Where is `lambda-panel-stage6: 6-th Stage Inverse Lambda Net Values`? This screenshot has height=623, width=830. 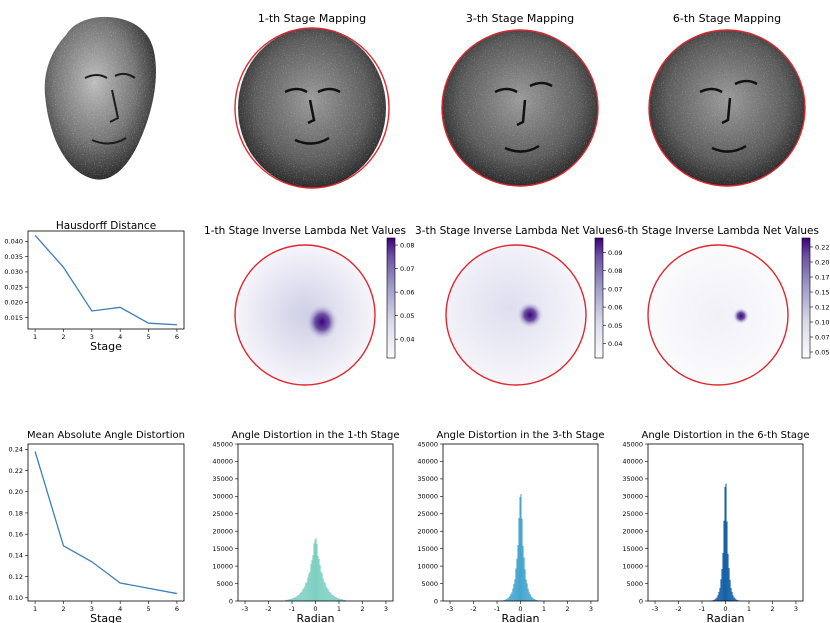 lambda-panel-stage6: 6-th Stage Inverse Lambda Net Values is located at coordinates (718, 305).